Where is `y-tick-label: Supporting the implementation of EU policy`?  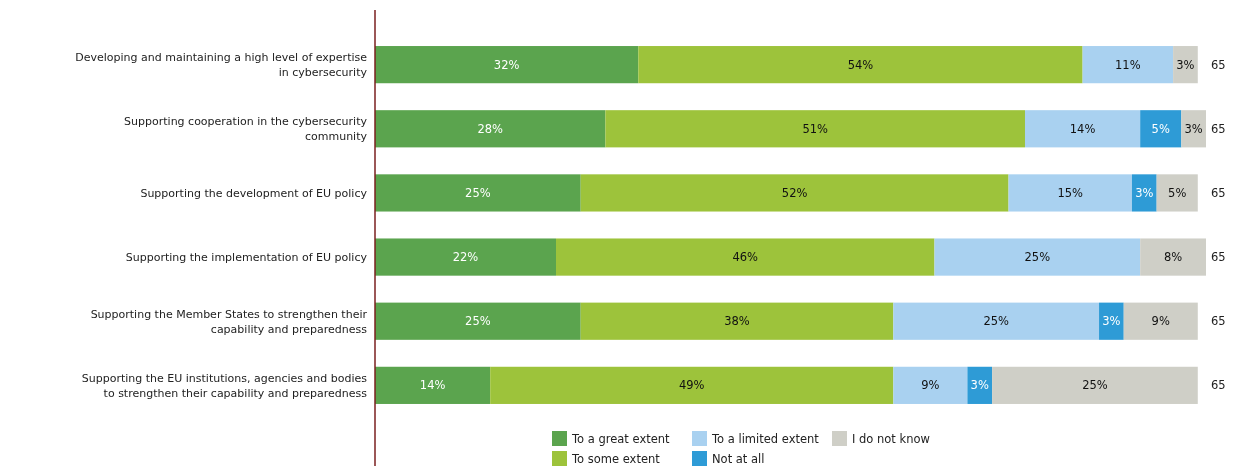
y-tick-label: Supporting the implementation of EU policy is located at coordinates (246, 257).